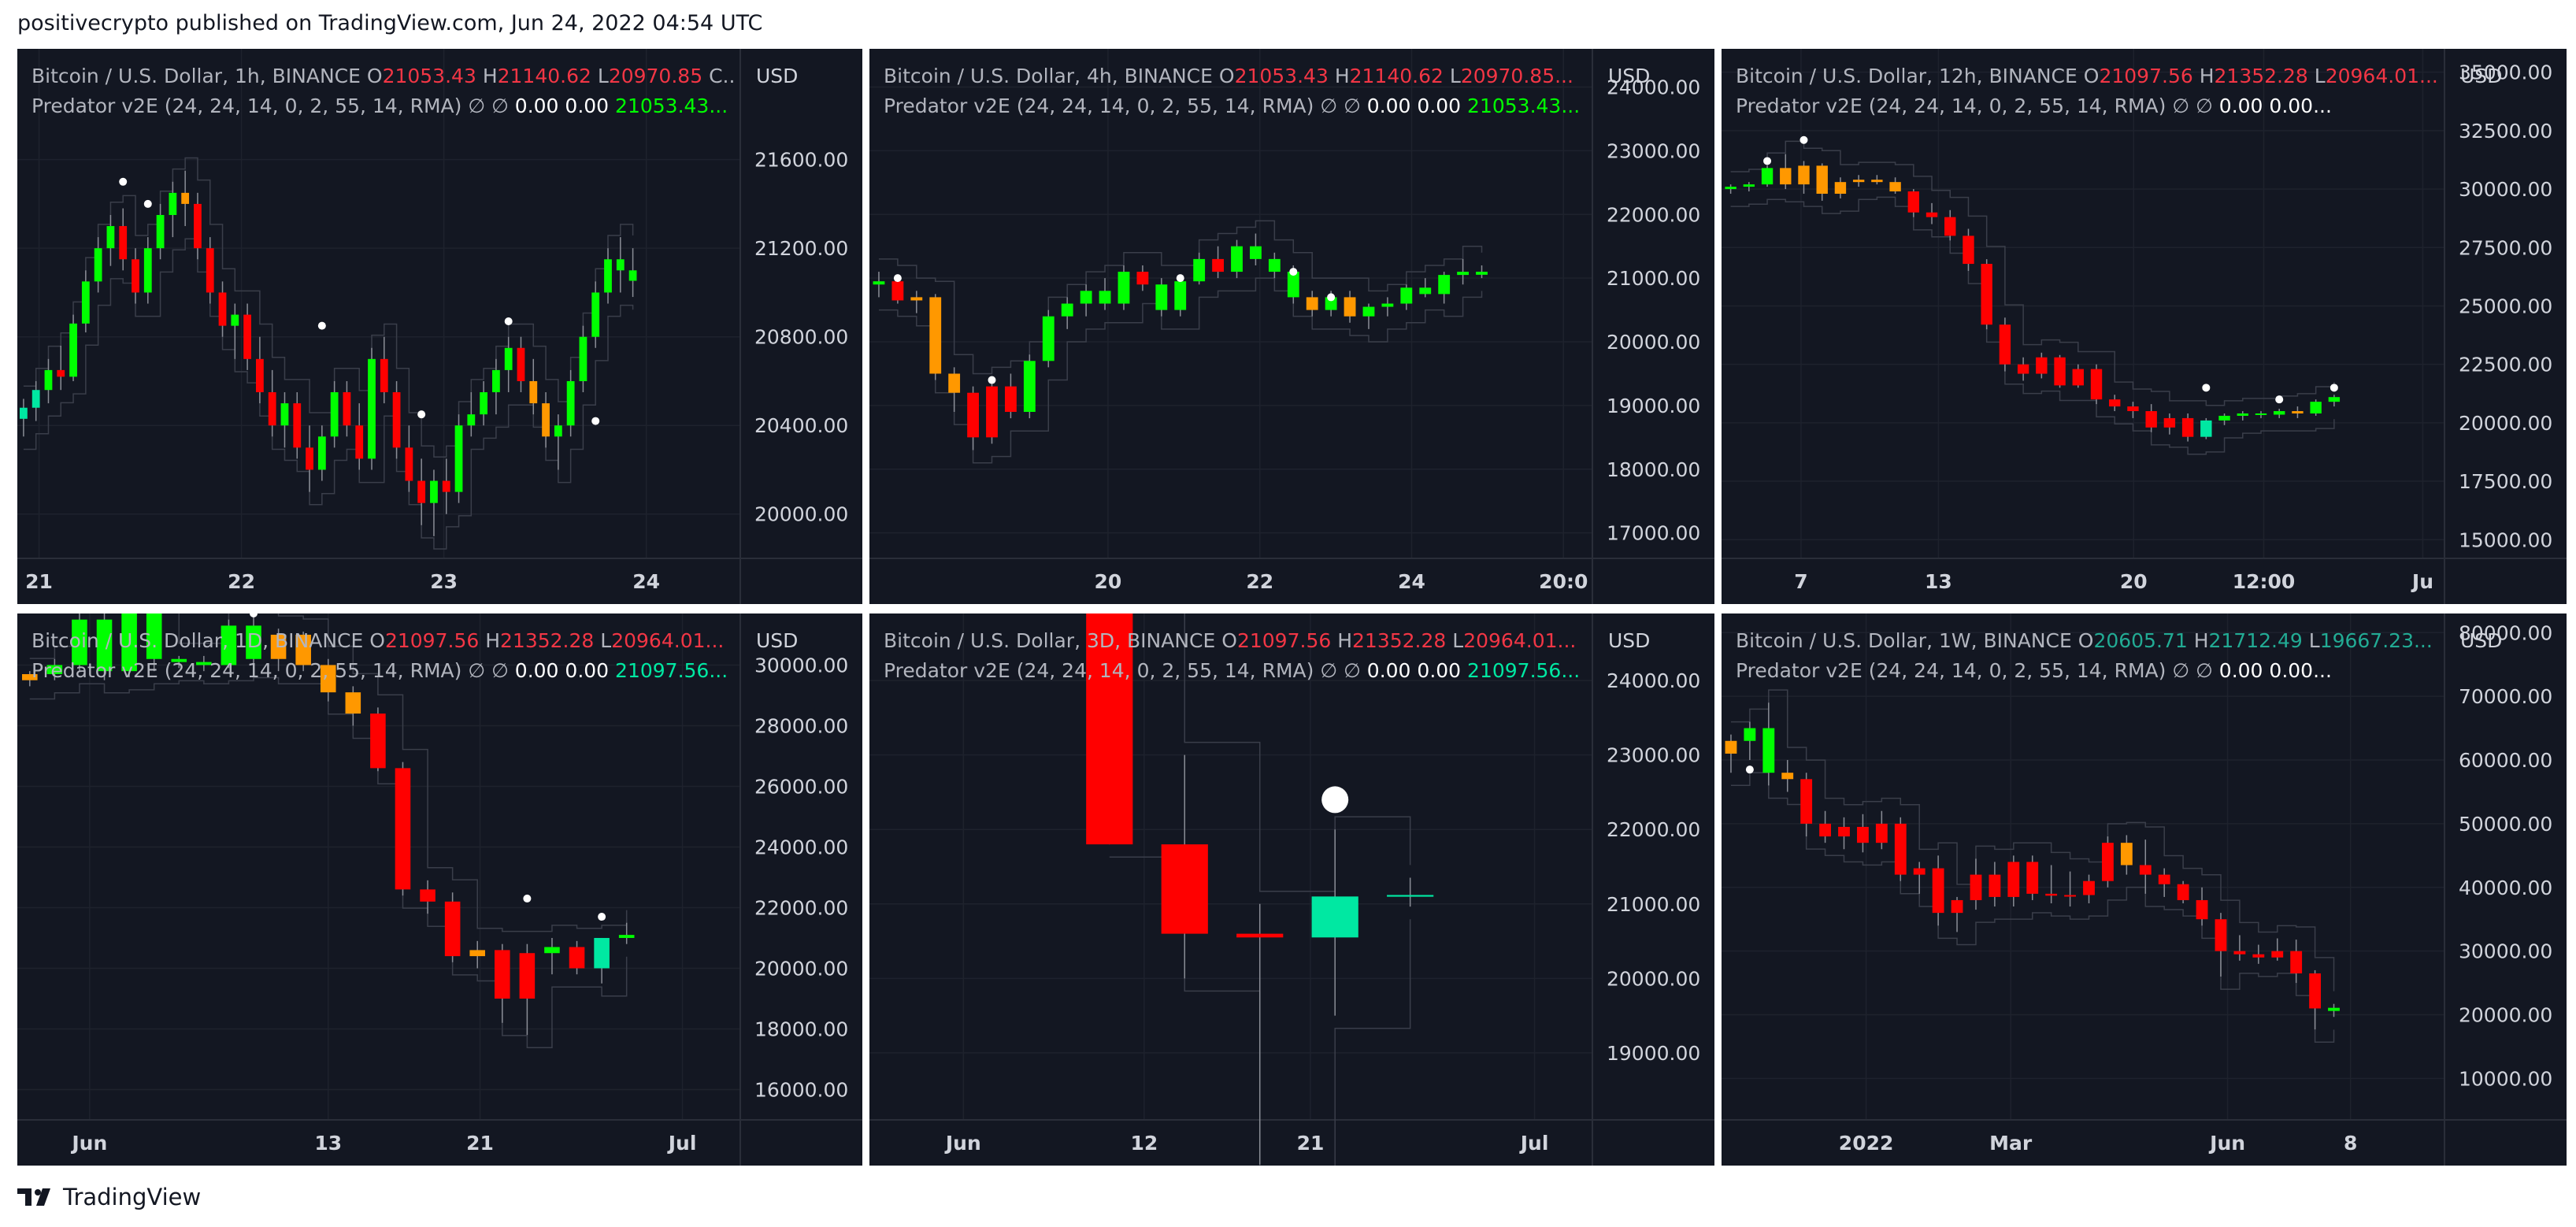 The image size is (2576, 1227). Describe the element at coordinates (1653, 533) in the screenshot. I see `y-tick-label: 17000.00` at that location.